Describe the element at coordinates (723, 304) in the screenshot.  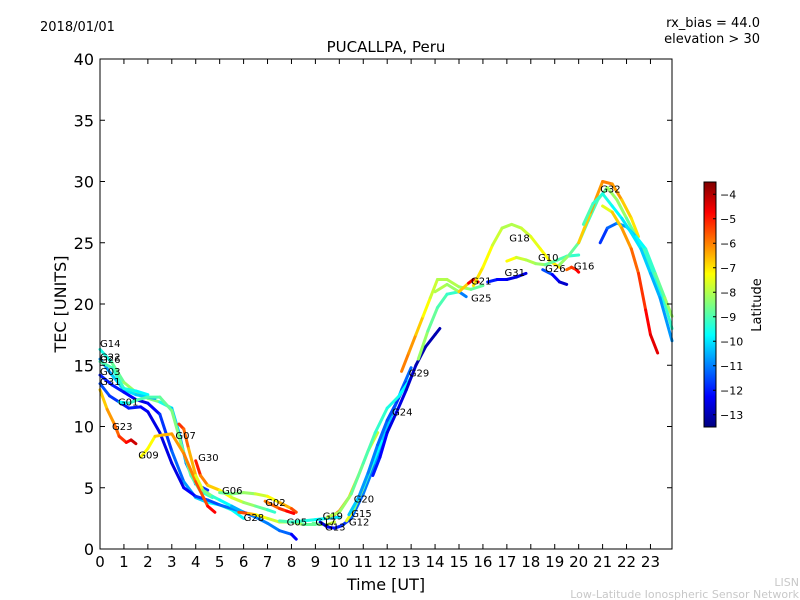
I see `colorbar: −13 −12 −11 −10 −9 −8 −7 −6 −5 −4` at that location.